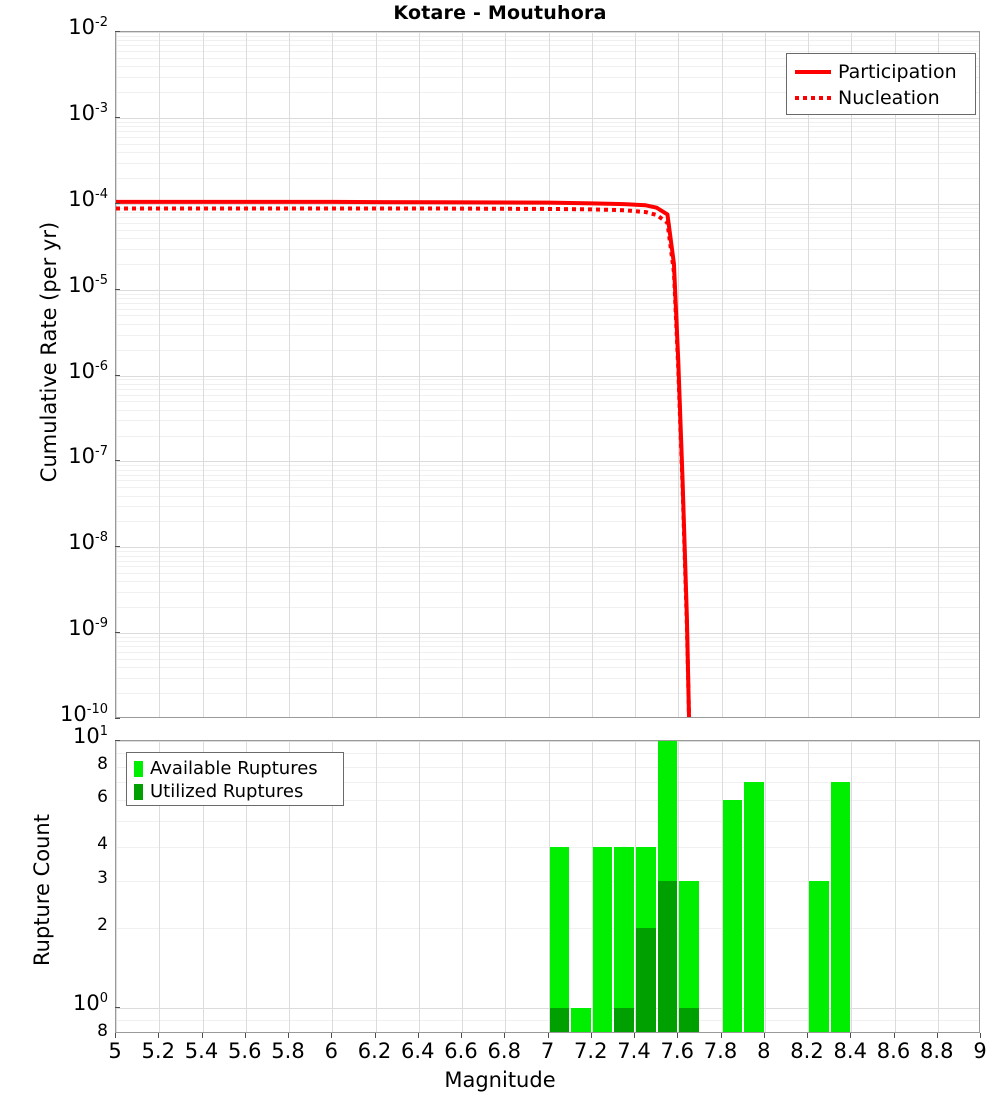 The height and width of the screenshot is (1100, 1000). Describe the element at coordinates (624, 1020) in the screenshot. I see `bar-utilized` at that location.